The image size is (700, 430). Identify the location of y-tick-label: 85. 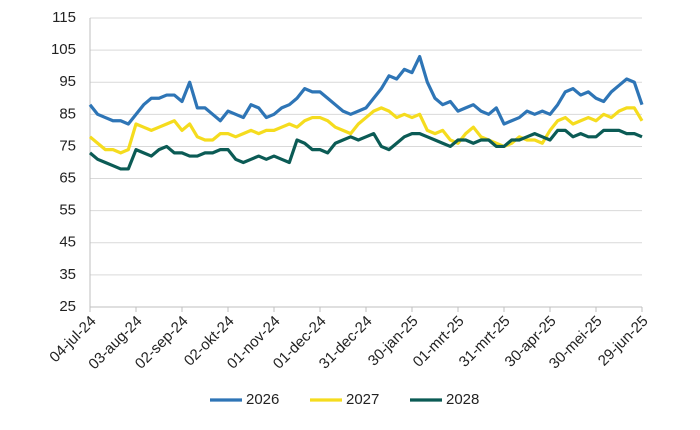
(67, 113).